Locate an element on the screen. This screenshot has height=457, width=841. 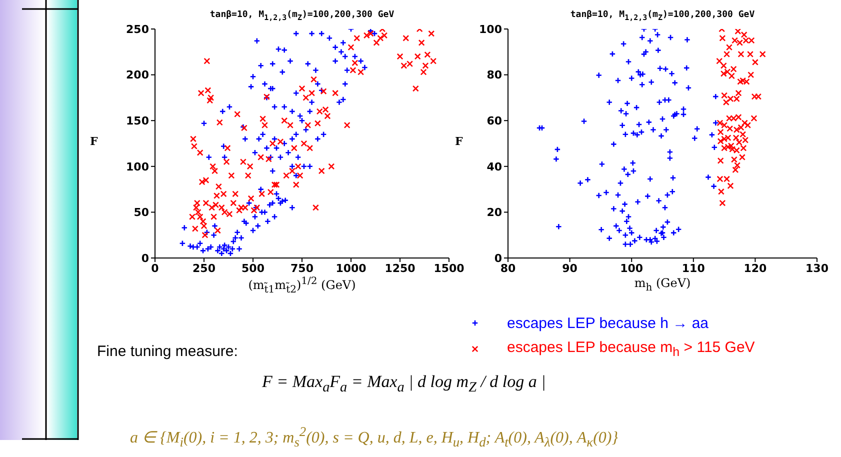
x-tick-label: 100 is located at coordinates (632, 268).